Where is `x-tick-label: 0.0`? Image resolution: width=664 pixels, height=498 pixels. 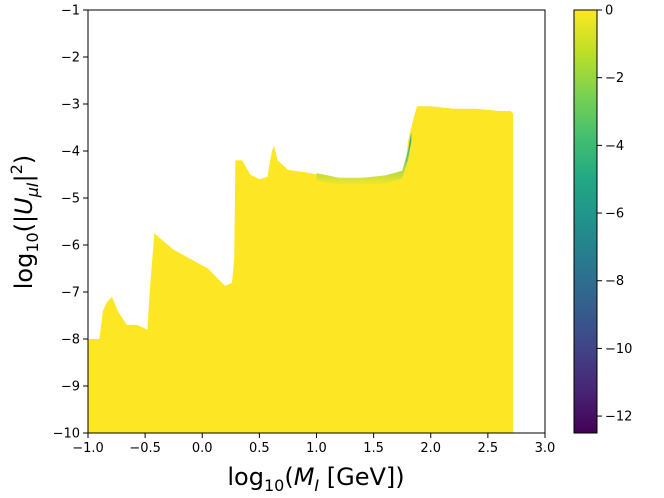 x-tick-label: 0.0 is located at coordinates (202, 448).